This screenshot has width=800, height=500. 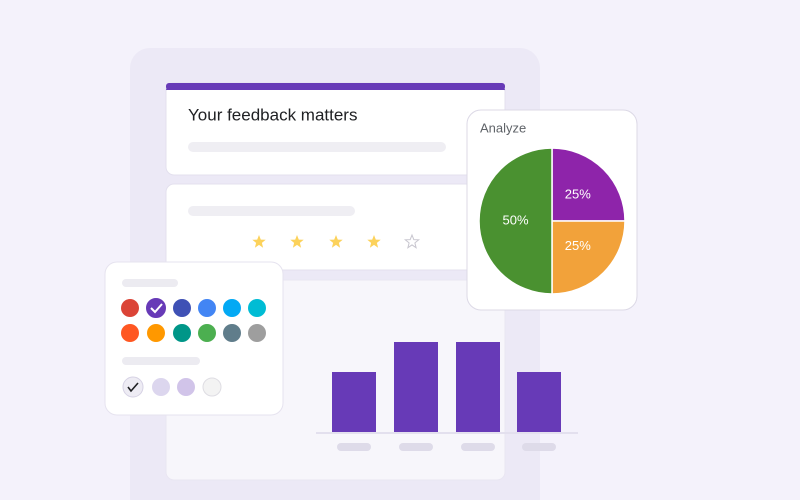 I want to click on bar-chart, so click(x=447, y=396).